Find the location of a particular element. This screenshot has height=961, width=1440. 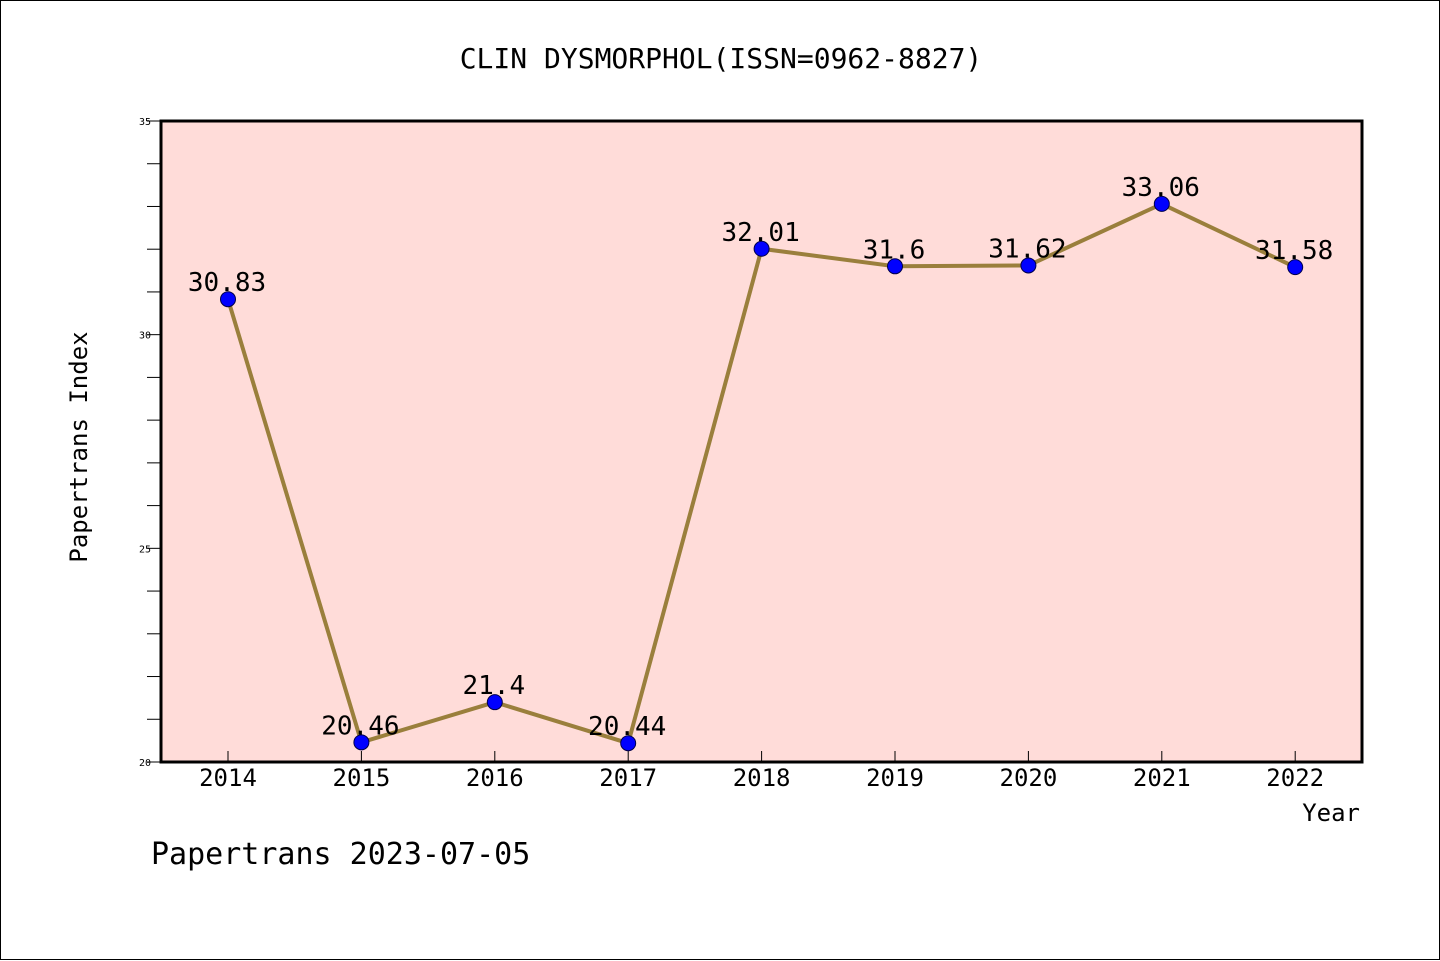

y-tick-label: 25 is located at coordinates (145, 549).